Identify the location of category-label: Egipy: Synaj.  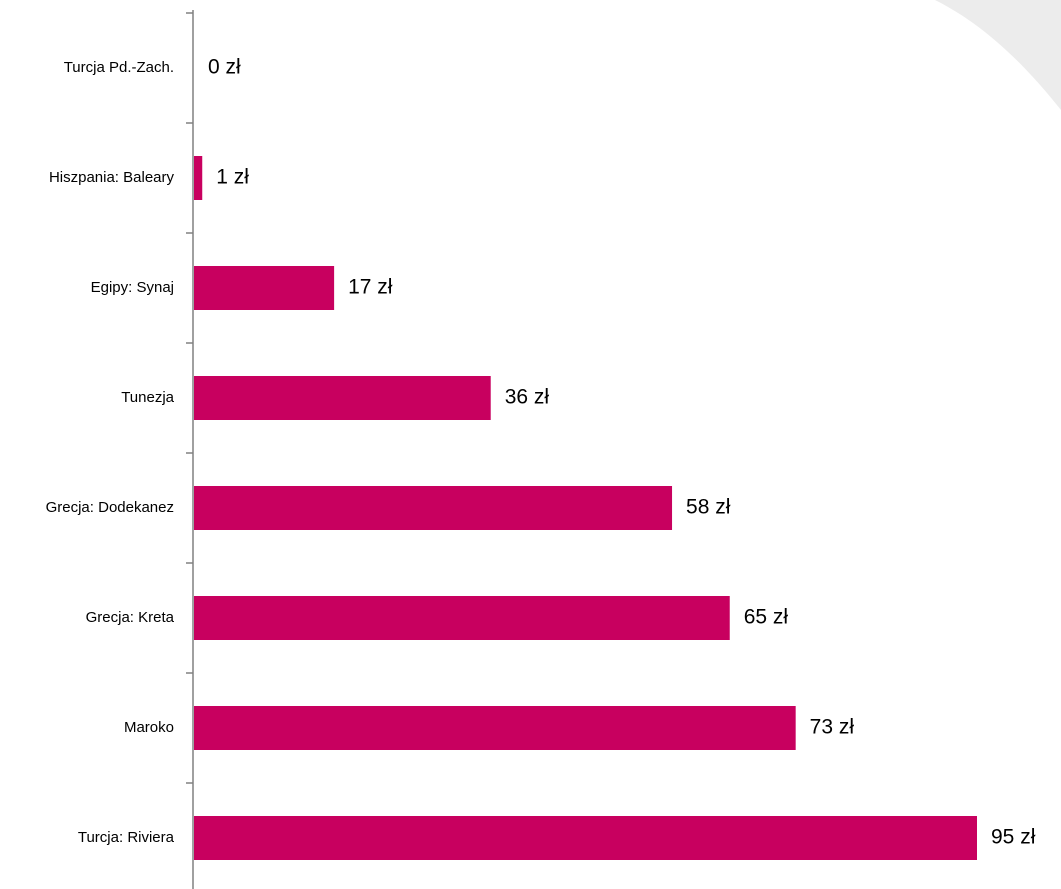
(132, 287).